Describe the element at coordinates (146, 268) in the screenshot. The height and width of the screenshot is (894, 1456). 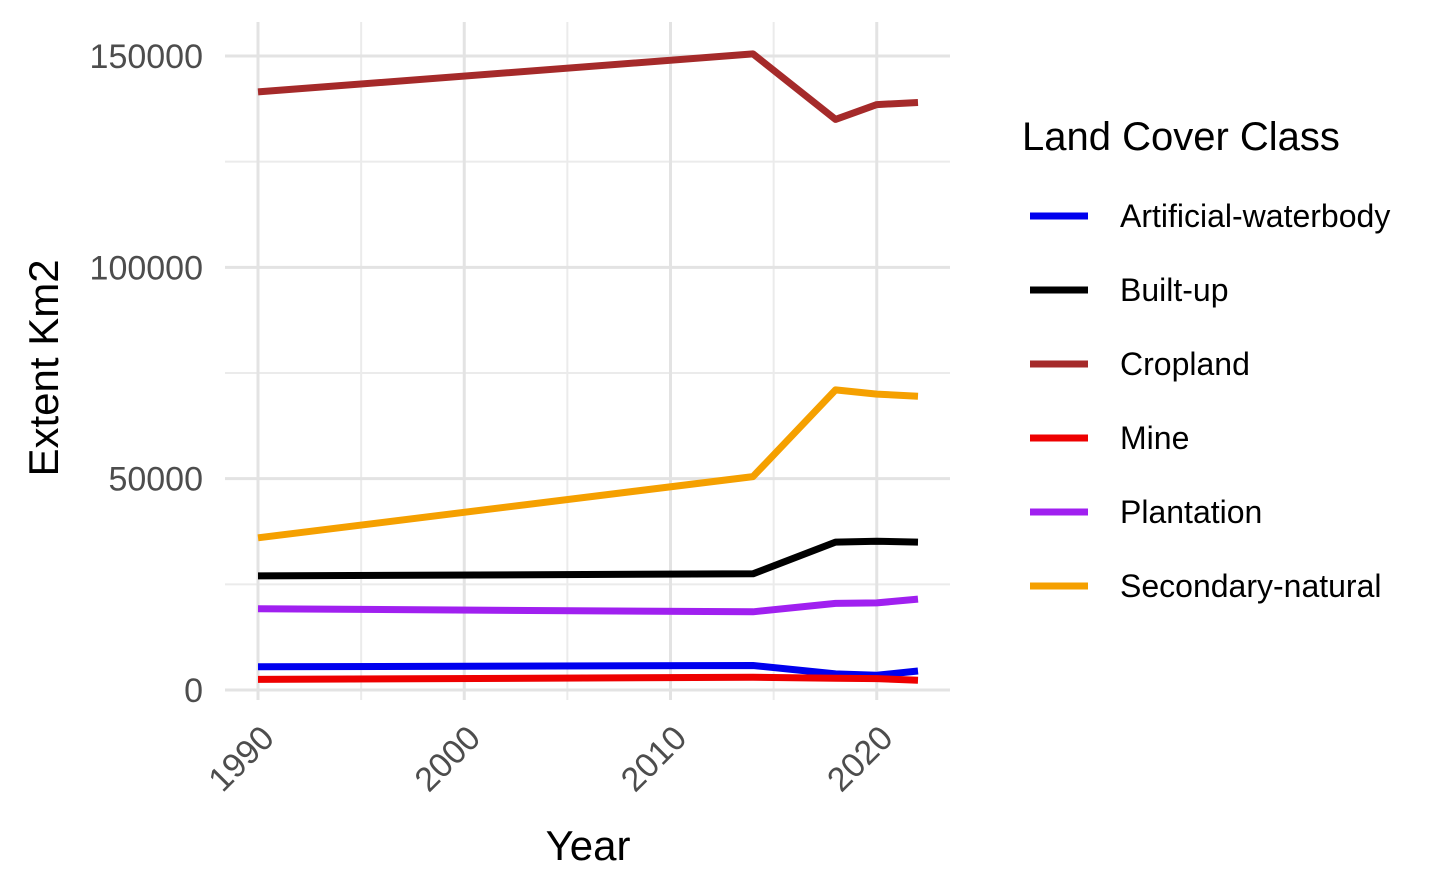
I see `y-tick-label: 100000` at that location.